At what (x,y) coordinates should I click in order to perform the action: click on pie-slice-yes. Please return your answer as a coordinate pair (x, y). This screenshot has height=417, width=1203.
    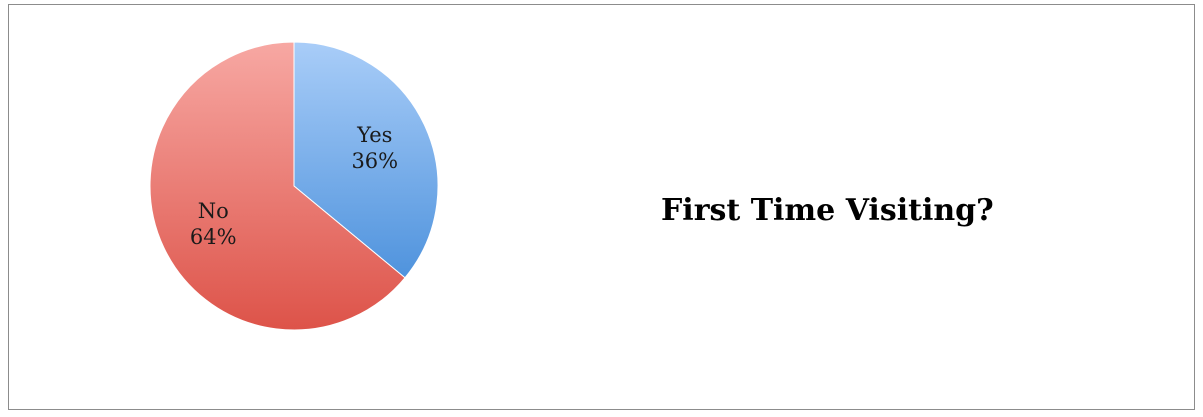
    Looking at the image, I should click on (366, 160).